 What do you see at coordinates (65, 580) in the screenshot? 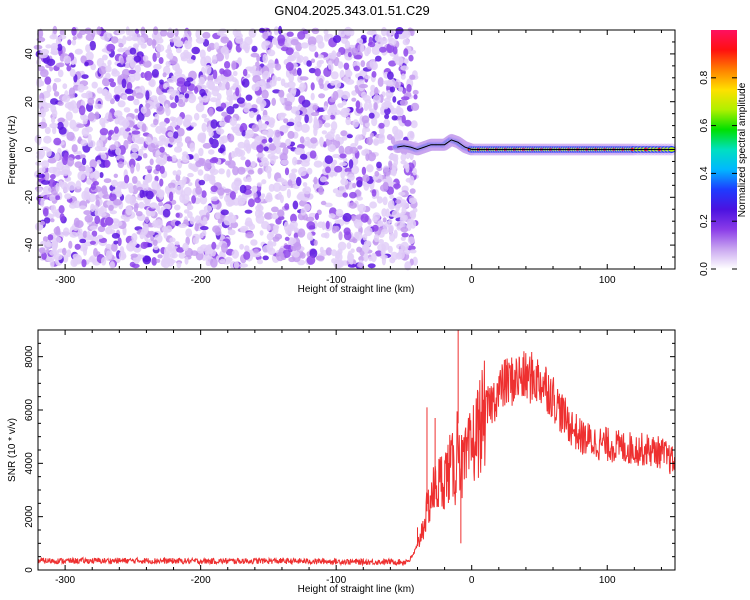
I see `x-tick-label: -300` at bounding box center [65, 580].